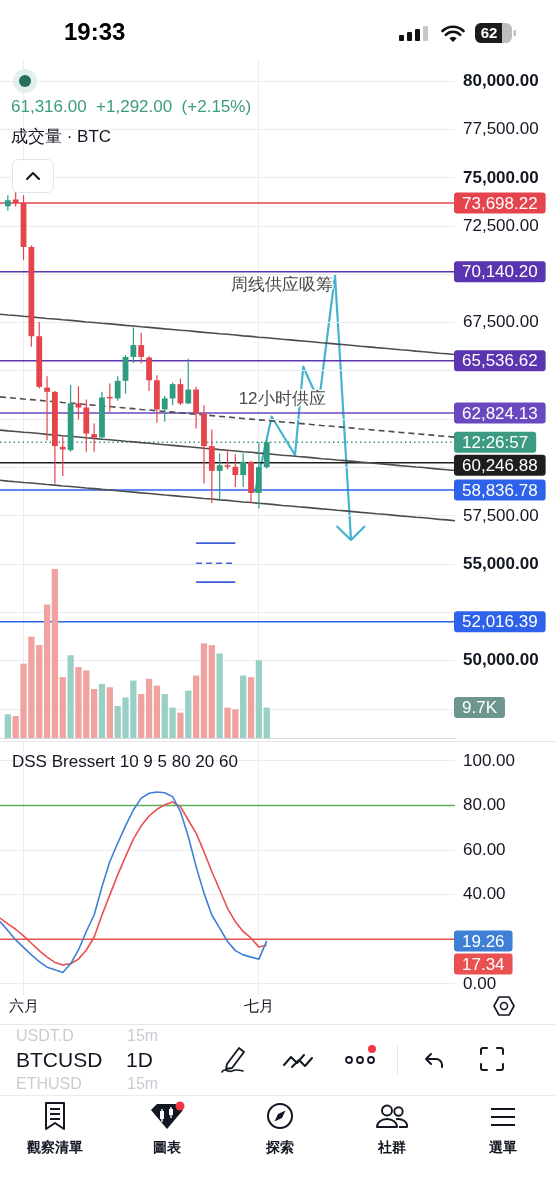 The image size is (555, 1200). I want to click on text: 選單, so click(503, 1148).